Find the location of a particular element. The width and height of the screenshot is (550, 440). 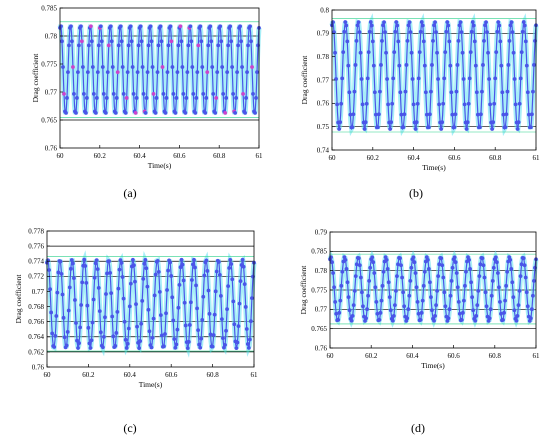

y-tick-label: 0.765 is located at coordinates (319, 329).